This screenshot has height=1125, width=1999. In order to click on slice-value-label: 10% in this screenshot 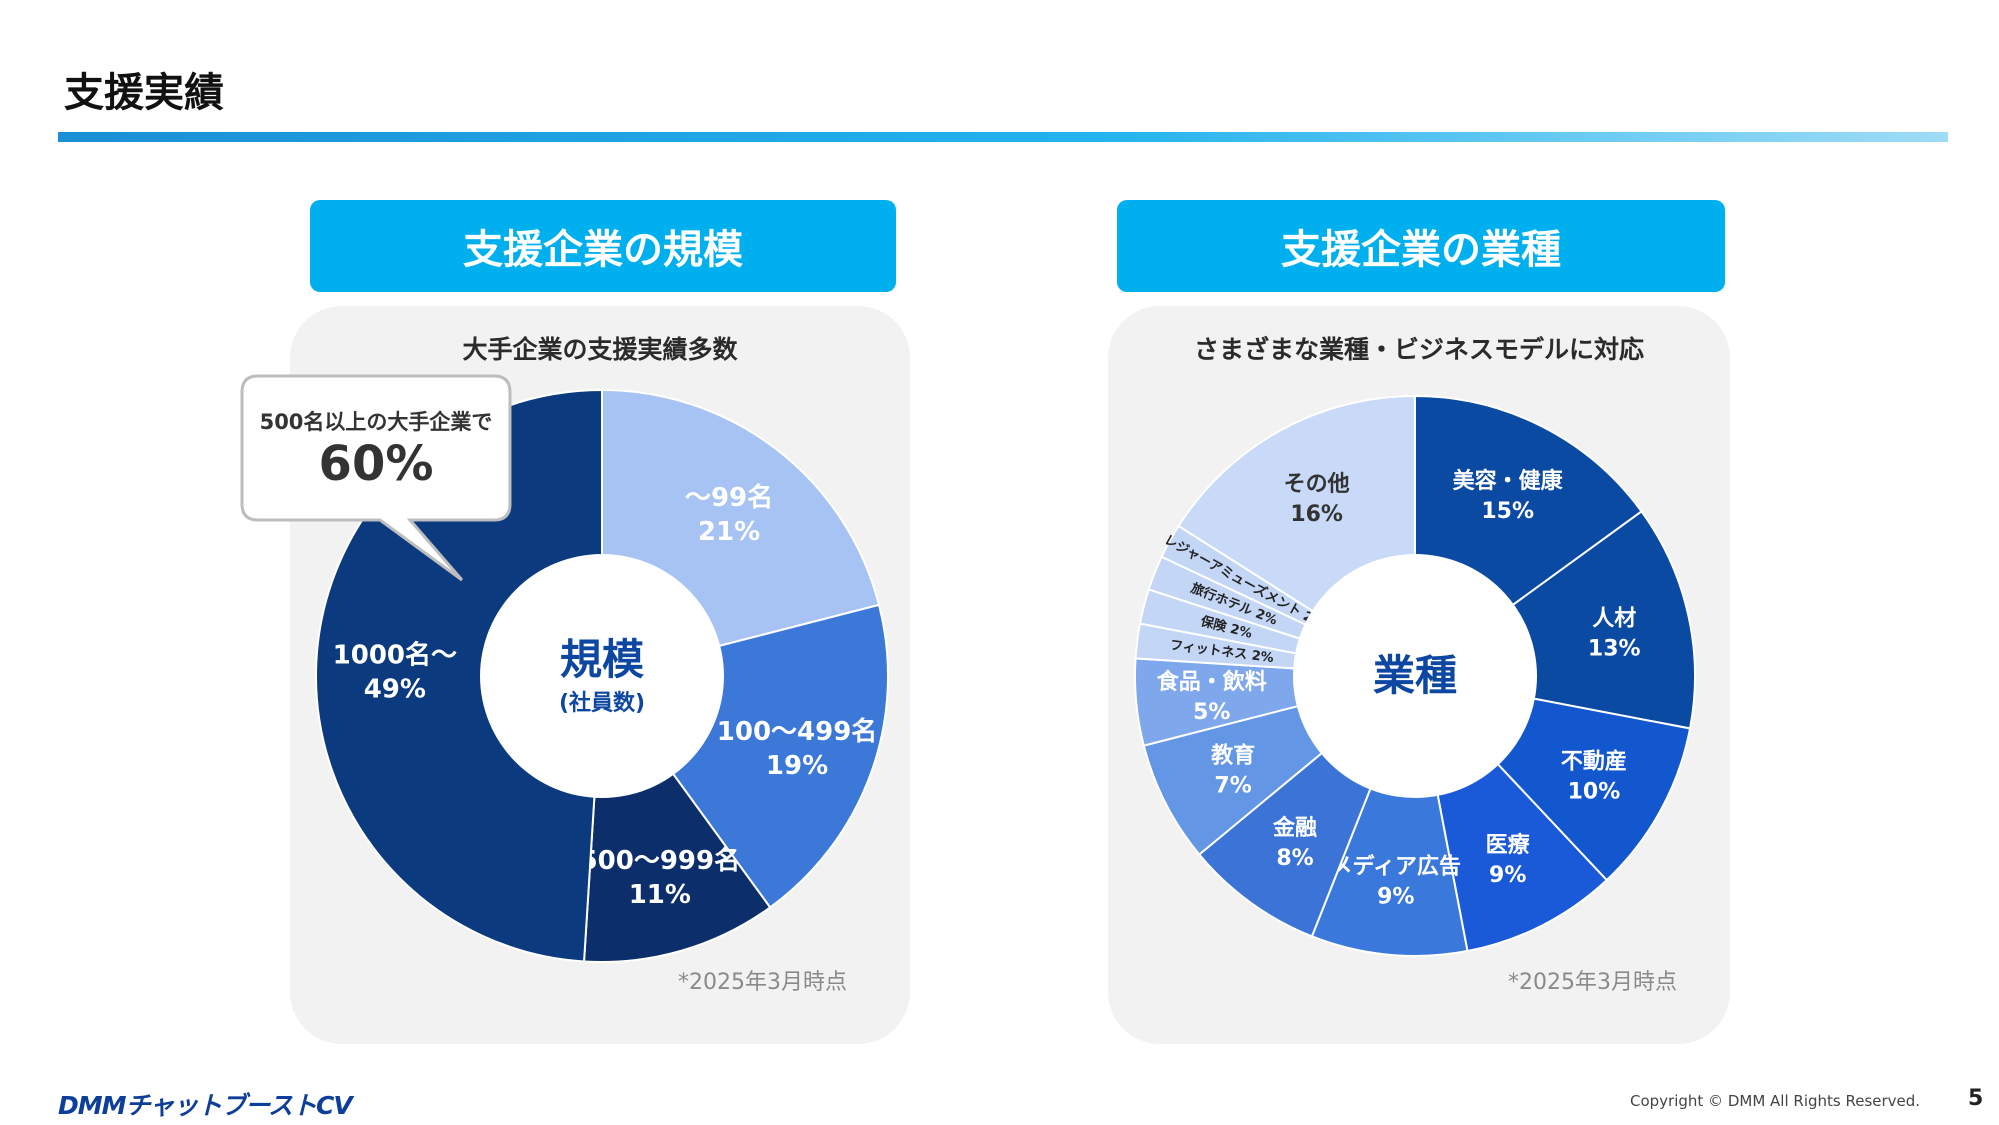, I will do `click(1594, 791)`.